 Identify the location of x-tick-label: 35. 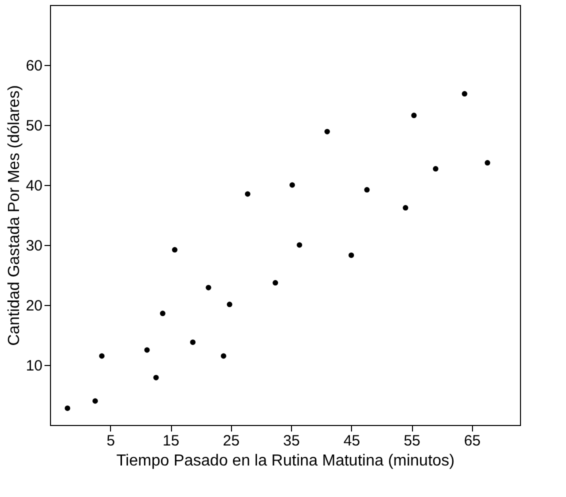
(291, 441).